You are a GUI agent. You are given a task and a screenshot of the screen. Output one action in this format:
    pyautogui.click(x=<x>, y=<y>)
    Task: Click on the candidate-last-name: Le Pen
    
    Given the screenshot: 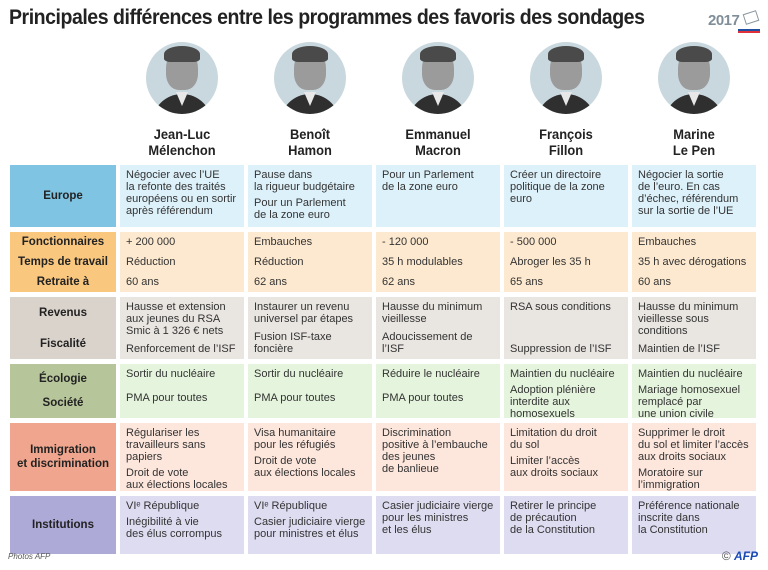 What is the action you would take?
    pyautogui.click(x=694, y=150)
    